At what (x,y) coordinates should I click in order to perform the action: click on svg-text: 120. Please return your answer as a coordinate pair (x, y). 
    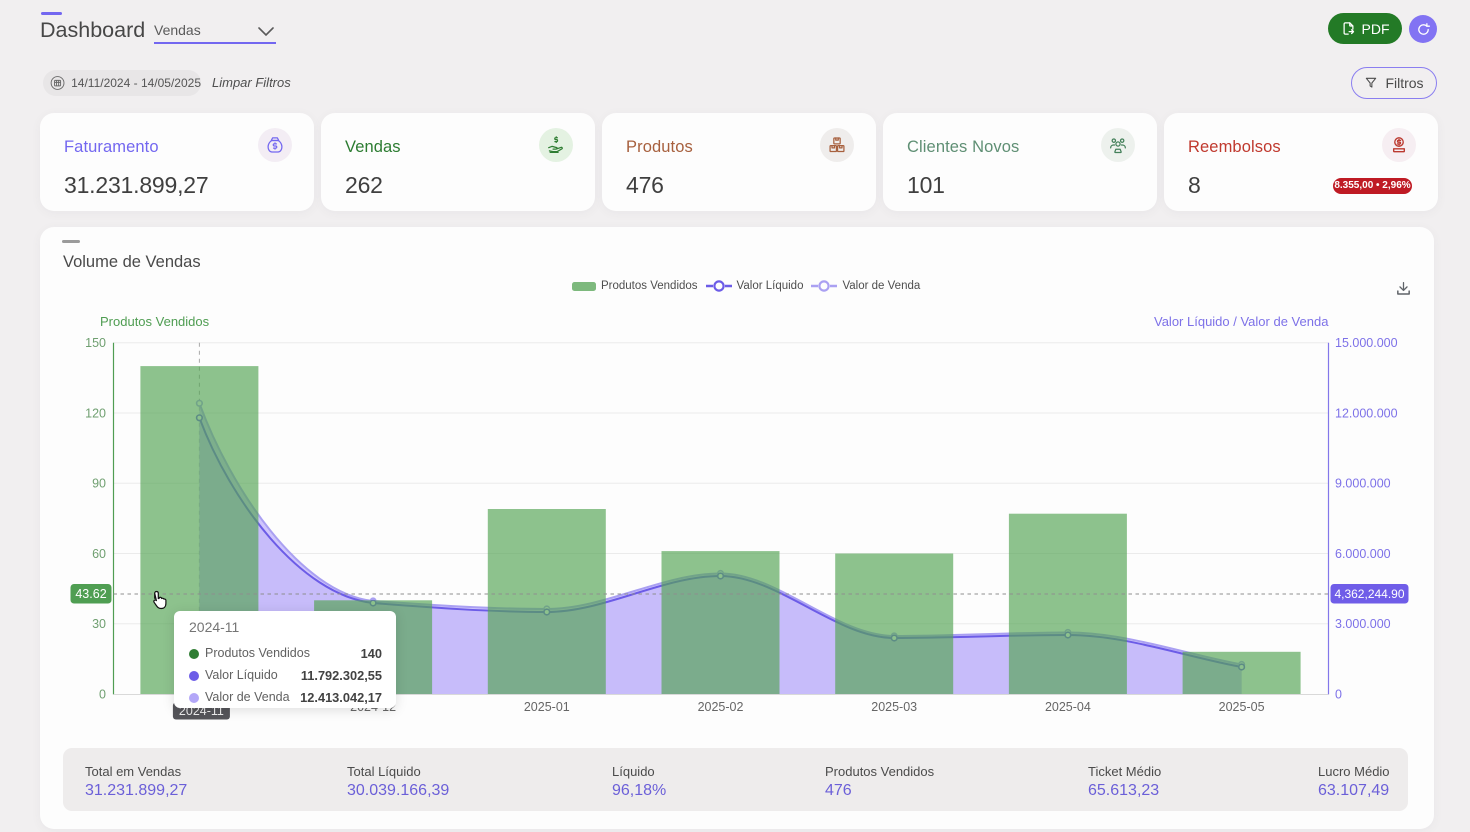
    Looking at the image, I should click on (95, 413).